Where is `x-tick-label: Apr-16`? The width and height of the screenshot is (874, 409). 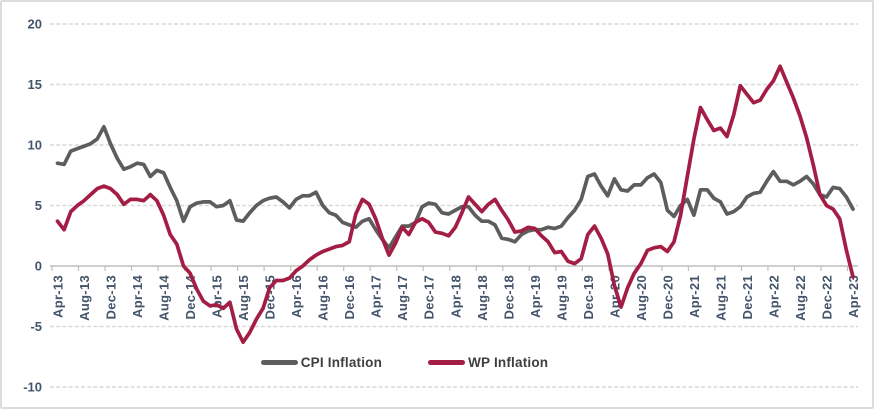
x-tick-label: Apr-16 is located at coordinates (296, 296).